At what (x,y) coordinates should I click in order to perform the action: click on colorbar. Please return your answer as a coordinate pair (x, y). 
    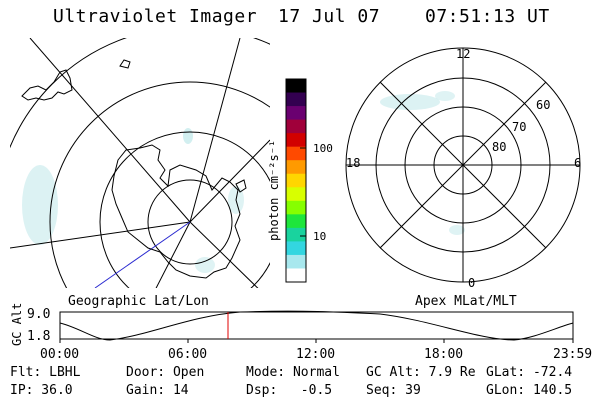
    Looking at the image, I should click on (296, 180).